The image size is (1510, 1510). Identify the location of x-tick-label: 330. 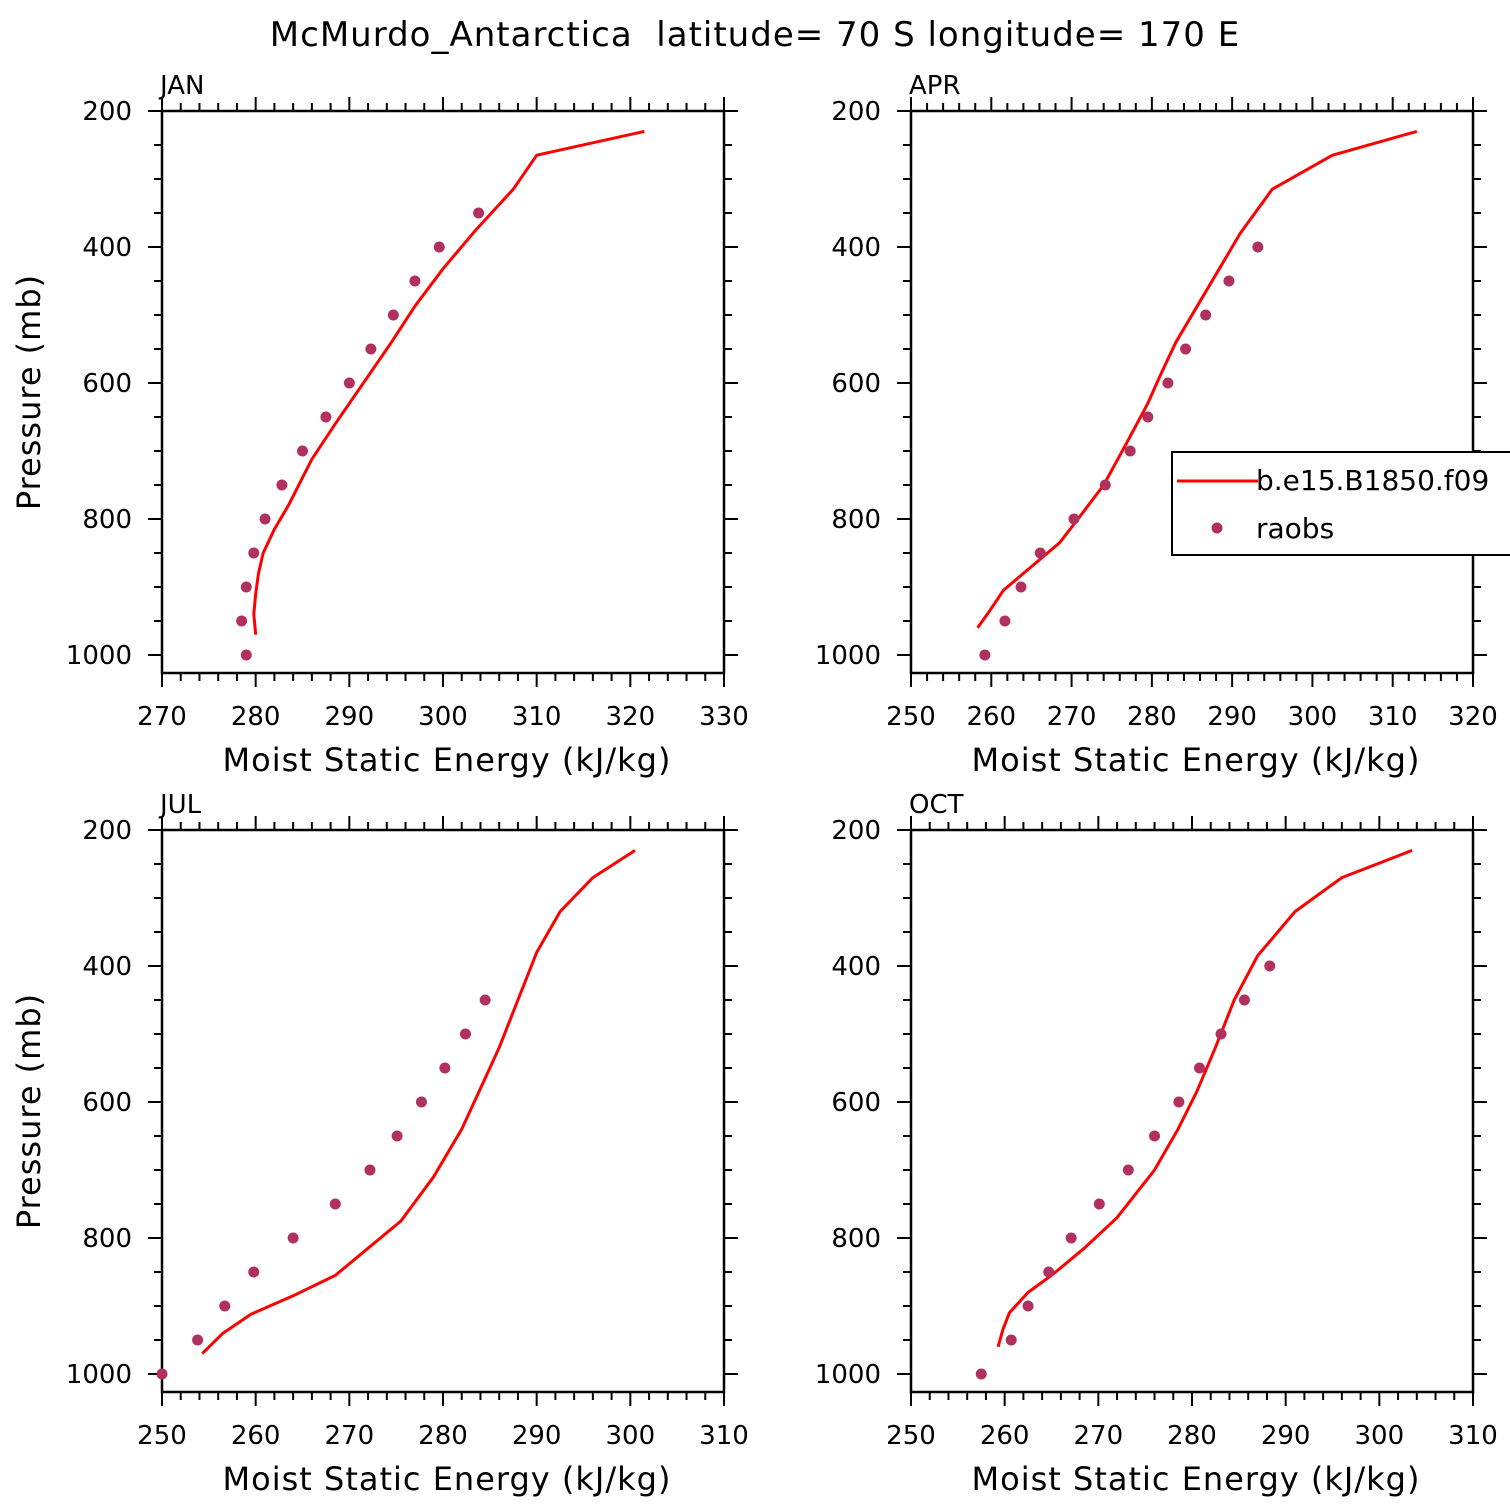
(724, 717).